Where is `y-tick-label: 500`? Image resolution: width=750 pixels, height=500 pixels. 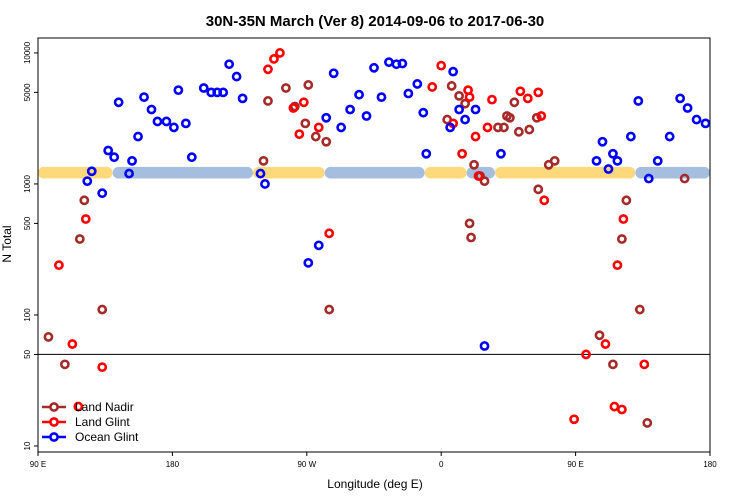 y-tick-label: 500 is located at coordinates (27, 223).